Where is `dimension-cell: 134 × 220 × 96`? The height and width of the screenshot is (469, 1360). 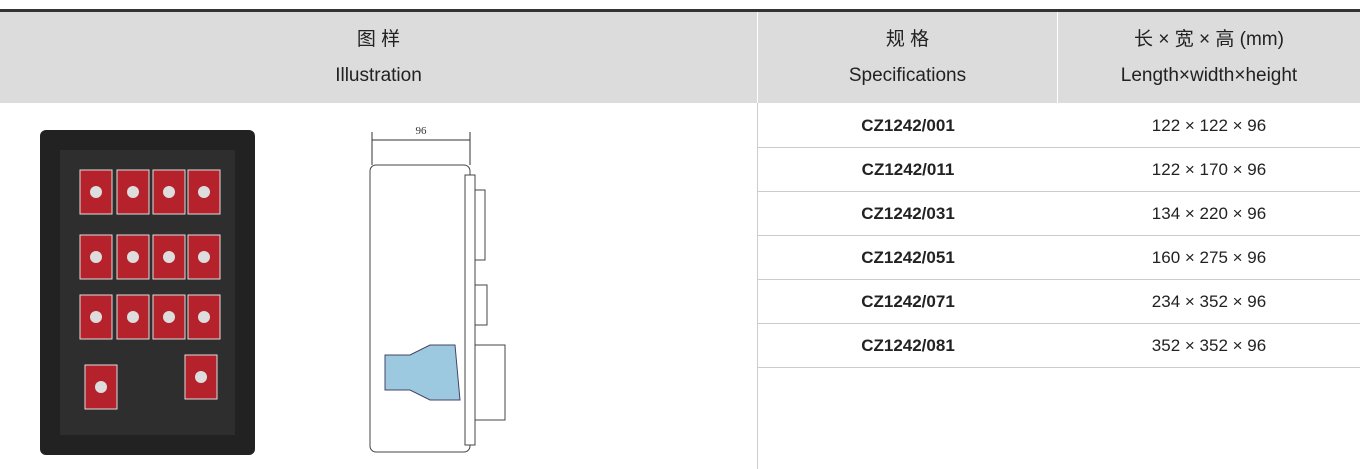
dimension-cell: 134 × 220 × 96 is located at coordinates (1209, 214).